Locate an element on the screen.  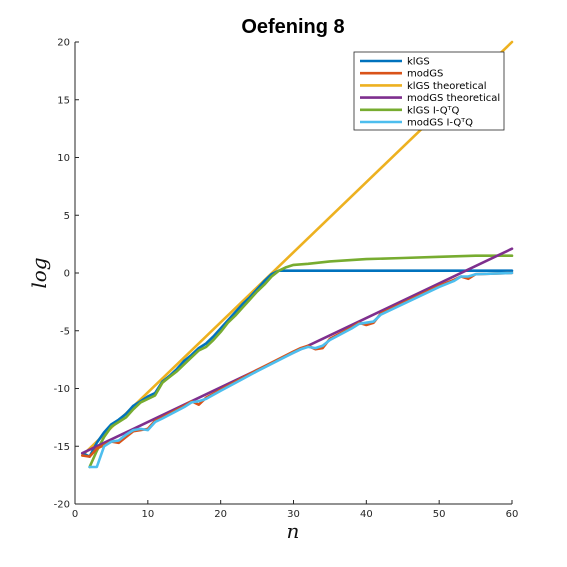
x-tick-label: 20 is located at coordinates (220, 514).